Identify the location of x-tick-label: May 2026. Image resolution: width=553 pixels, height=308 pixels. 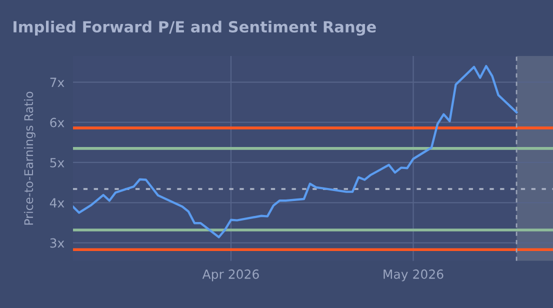
(414, 275).